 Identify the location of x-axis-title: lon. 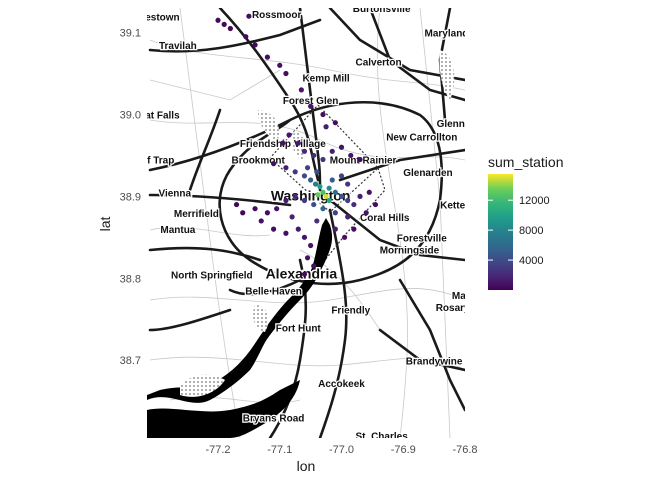
(306, 466).